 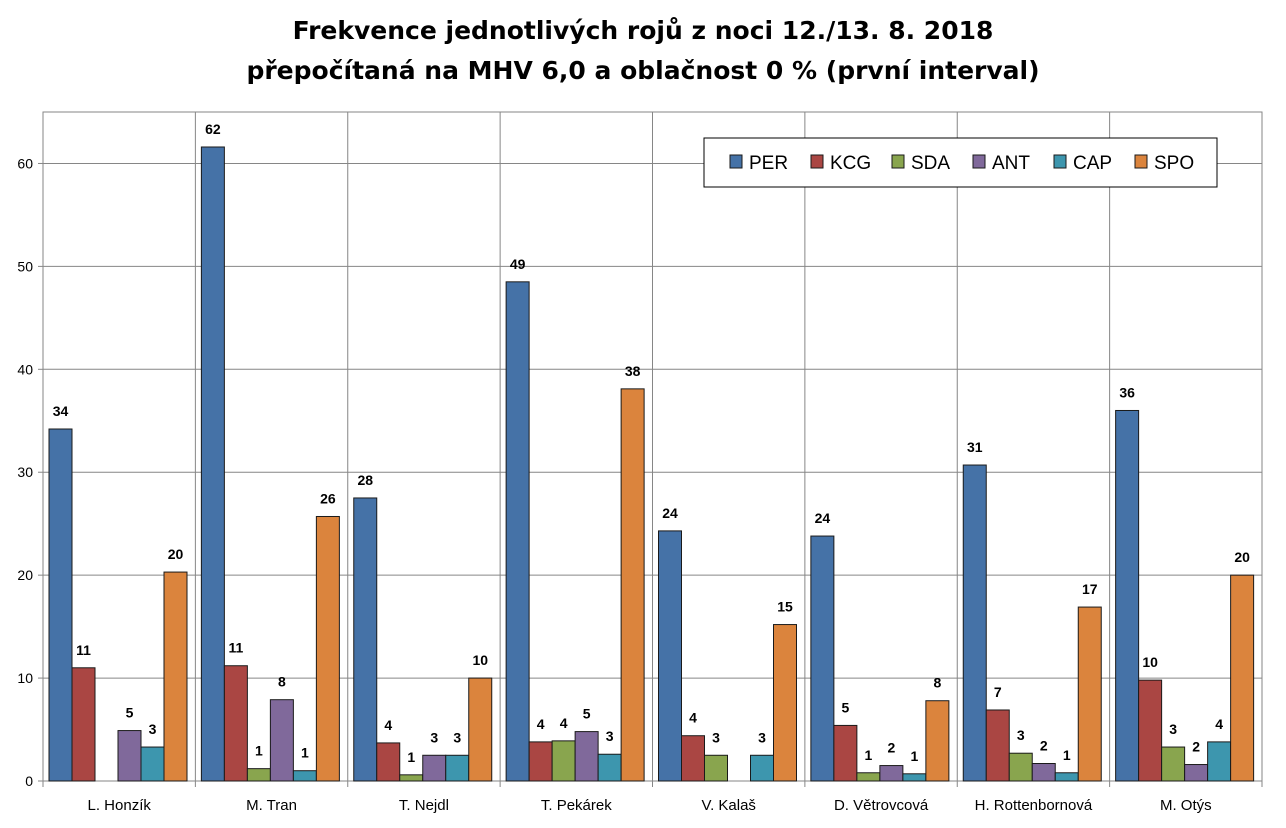 I want to click on data-label-per: 24, so click(x=670, y=513).